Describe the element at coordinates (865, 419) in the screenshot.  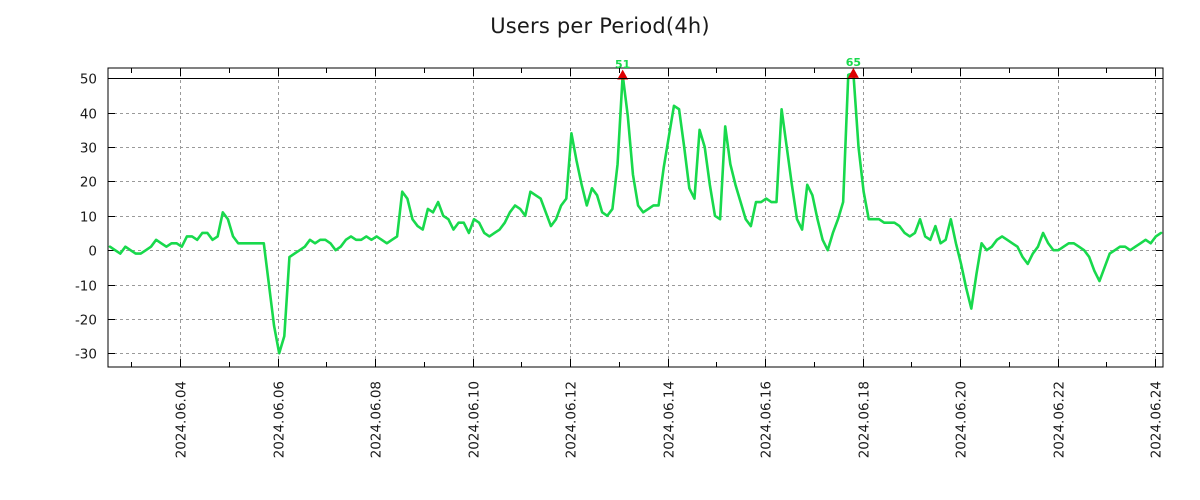
I see `x-tick-label: 2024.06.18` at that location.